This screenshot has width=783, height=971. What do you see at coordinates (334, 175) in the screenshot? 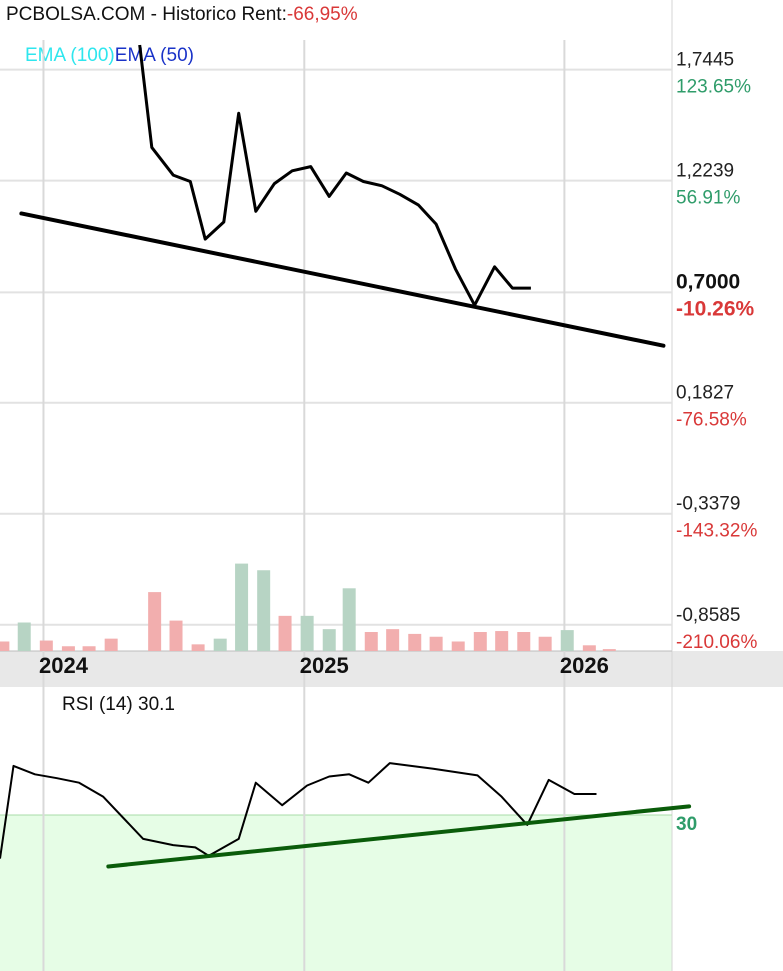
I see `price-line` at bounding box center [334, 175].